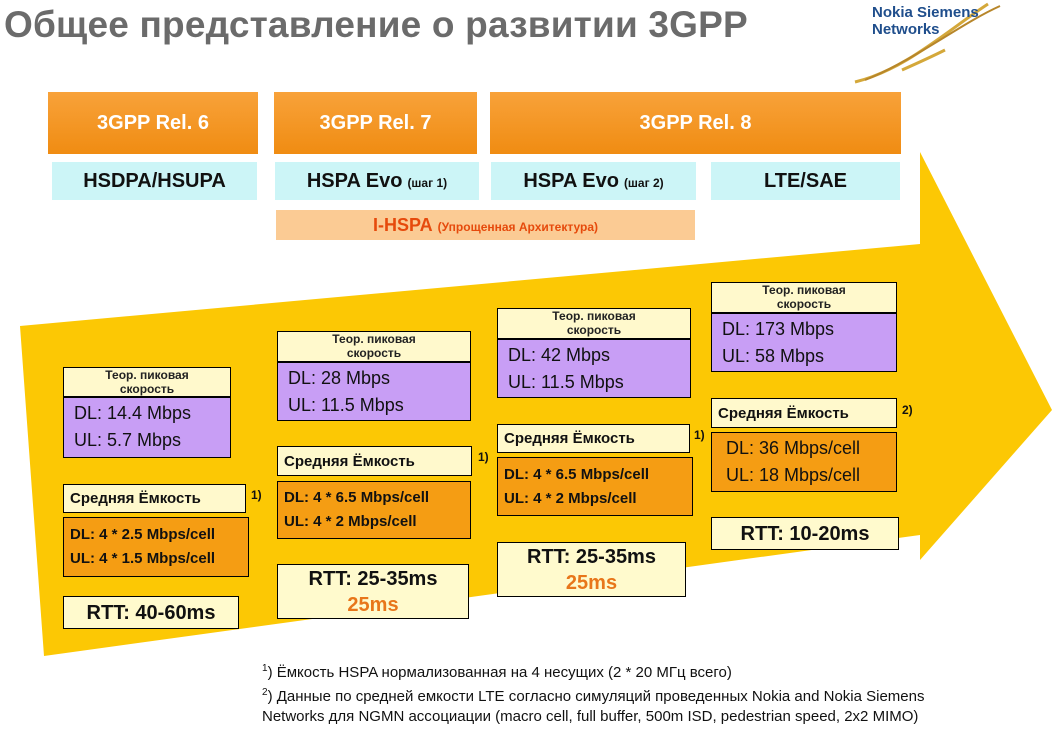  What do you see at coordinates (591, 569) in the screenshot?
I see `rtt-rel8-hspa: RTT: 25-35ms 25ms` at bounding box center [591, 569].